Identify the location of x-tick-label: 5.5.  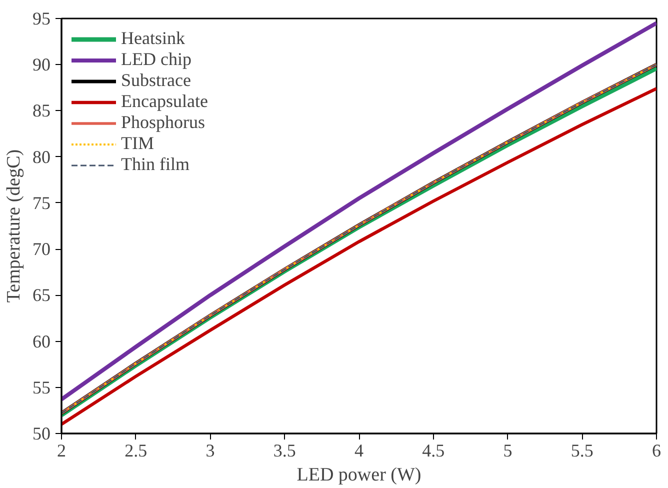
(582, 450).